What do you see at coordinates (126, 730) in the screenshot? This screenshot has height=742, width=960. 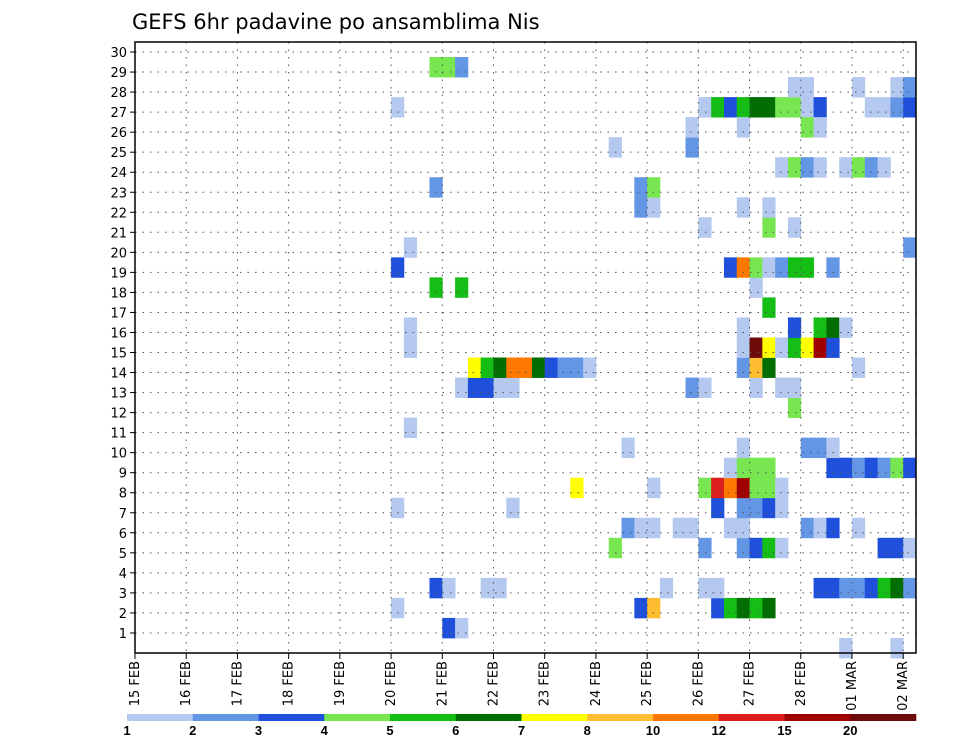 I see `colorbar-label: 1` at bounding box center [126, 730].